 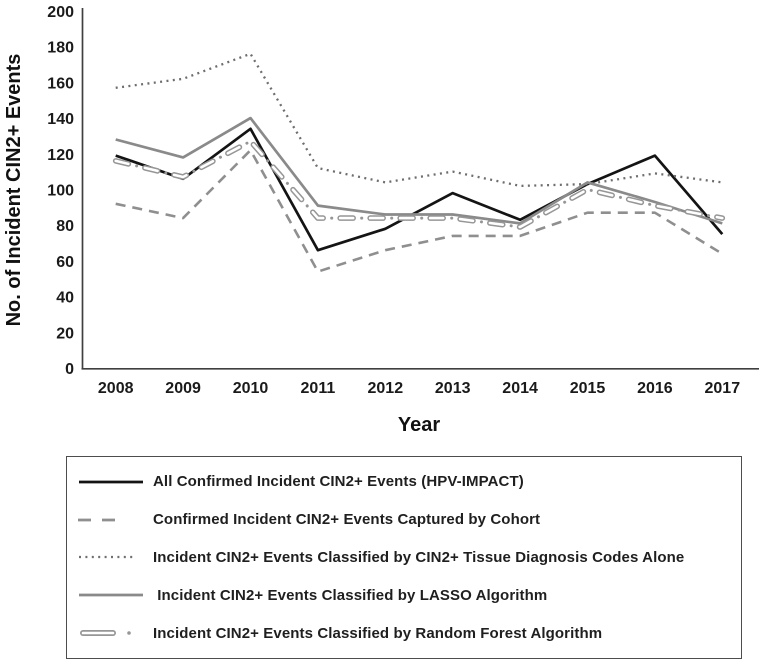 What do you see at coordinates (65, 226) in the screenshot?
I see `y-tick-label: 80` at bounding box center [65, 226].